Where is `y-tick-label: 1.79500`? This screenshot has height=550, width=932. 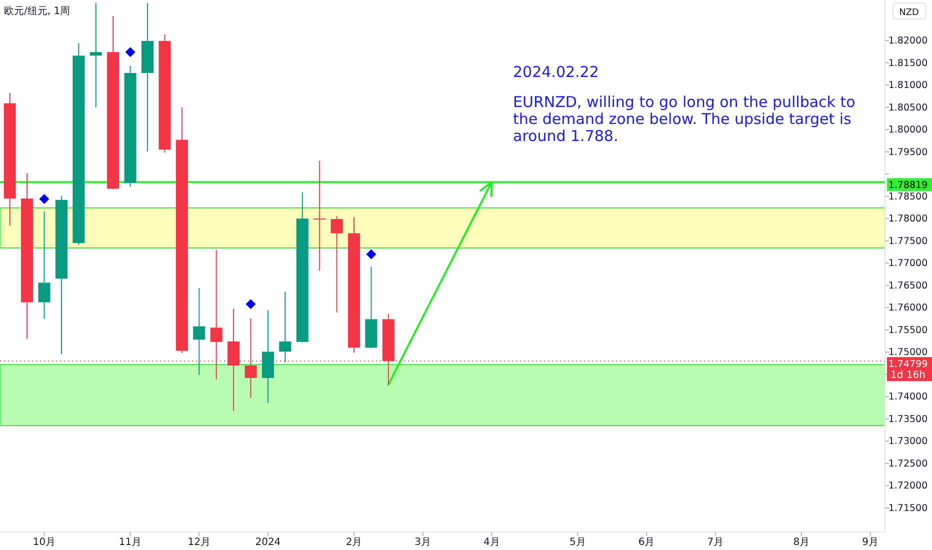
y-tick-label: 1.79500 is located at coordinates (908, 152).